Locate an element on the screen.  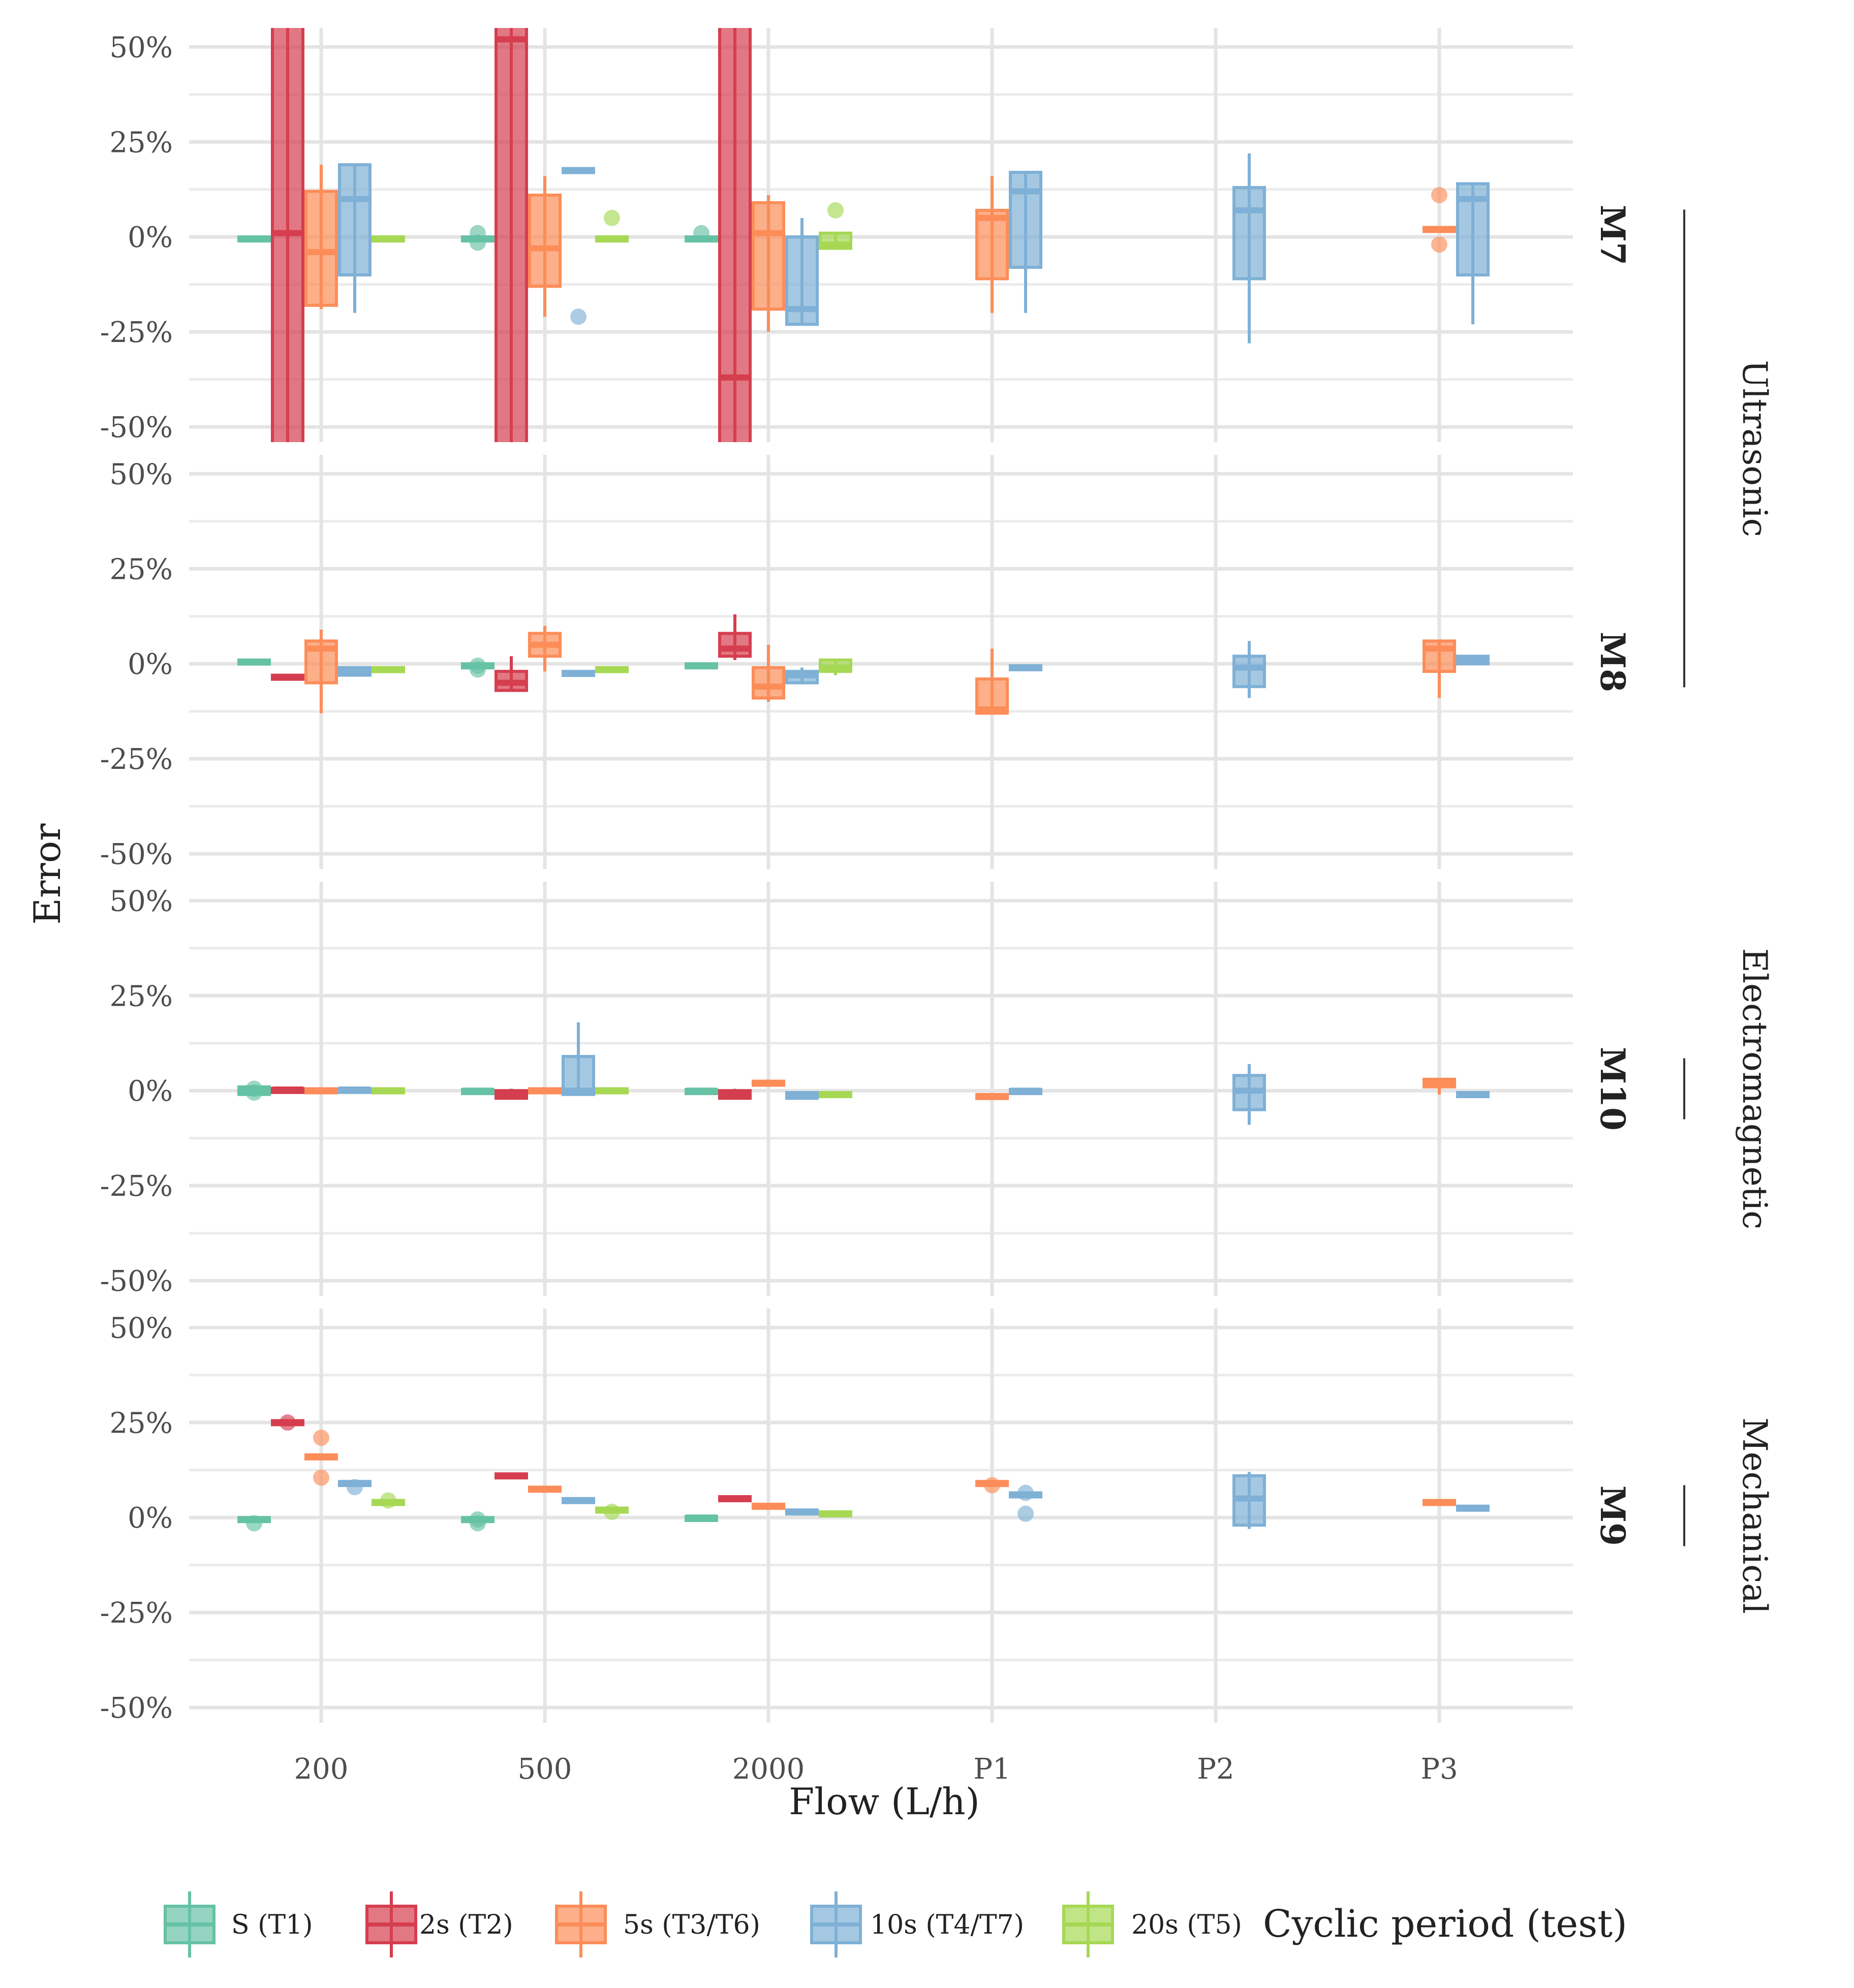
panel-strip-label: M7 is located at coordinates (1612, 235).